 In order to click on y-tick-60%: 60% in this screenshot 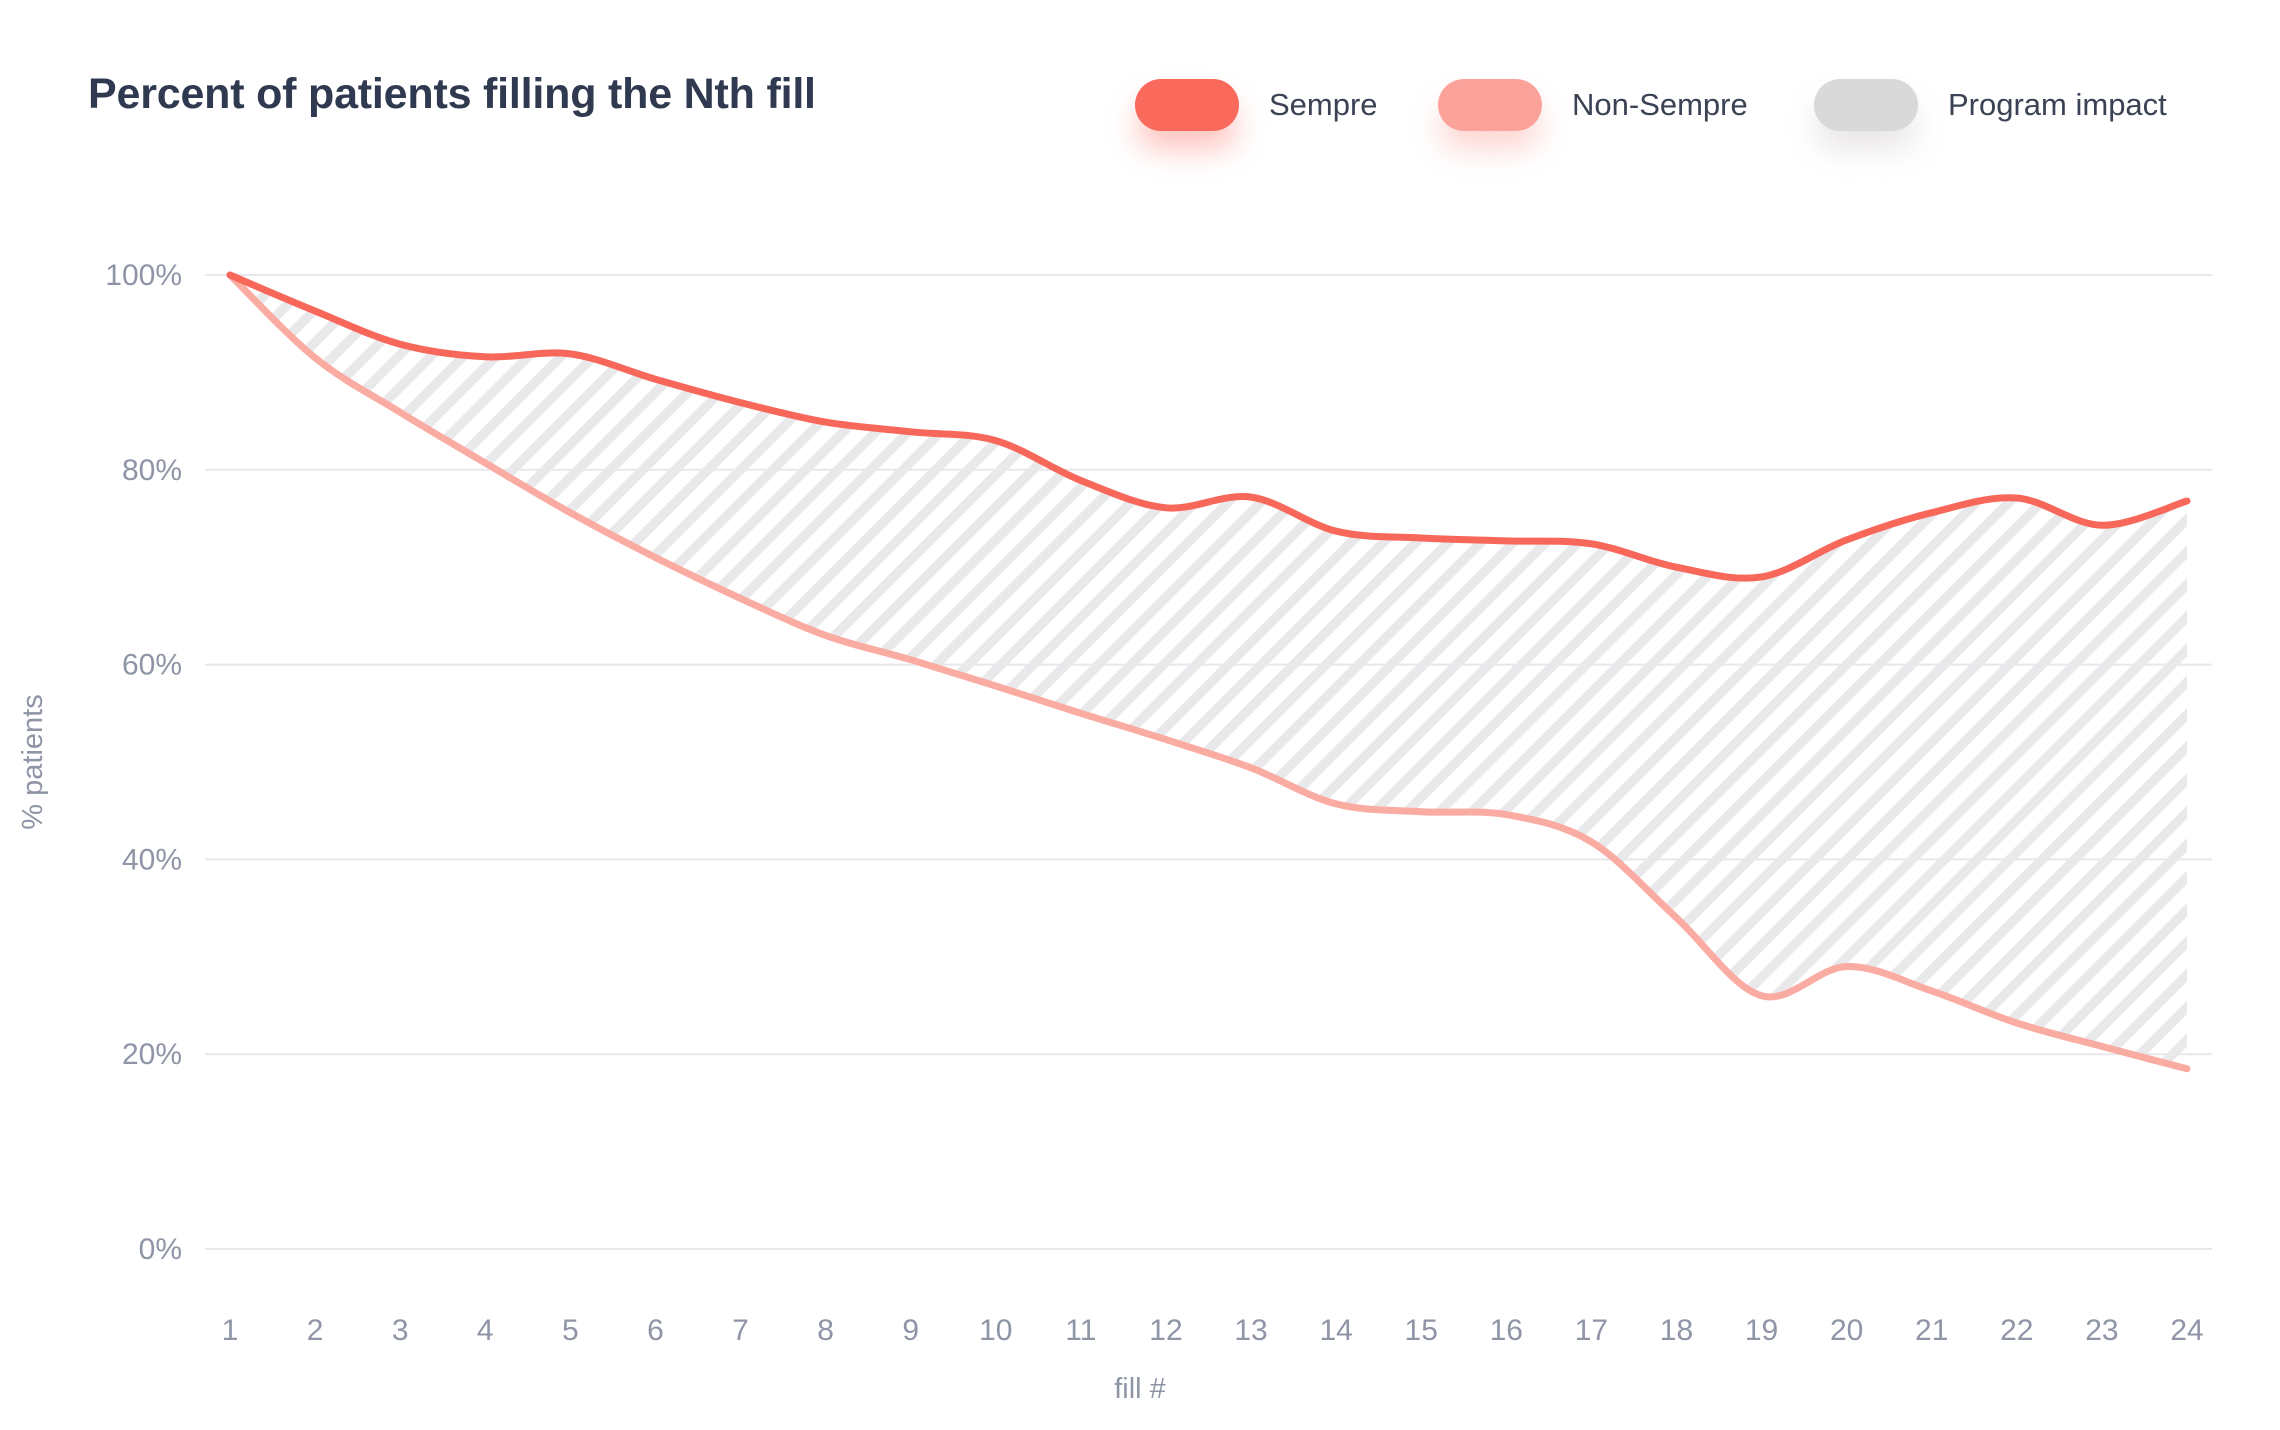, I will do `click(152, 665)`.